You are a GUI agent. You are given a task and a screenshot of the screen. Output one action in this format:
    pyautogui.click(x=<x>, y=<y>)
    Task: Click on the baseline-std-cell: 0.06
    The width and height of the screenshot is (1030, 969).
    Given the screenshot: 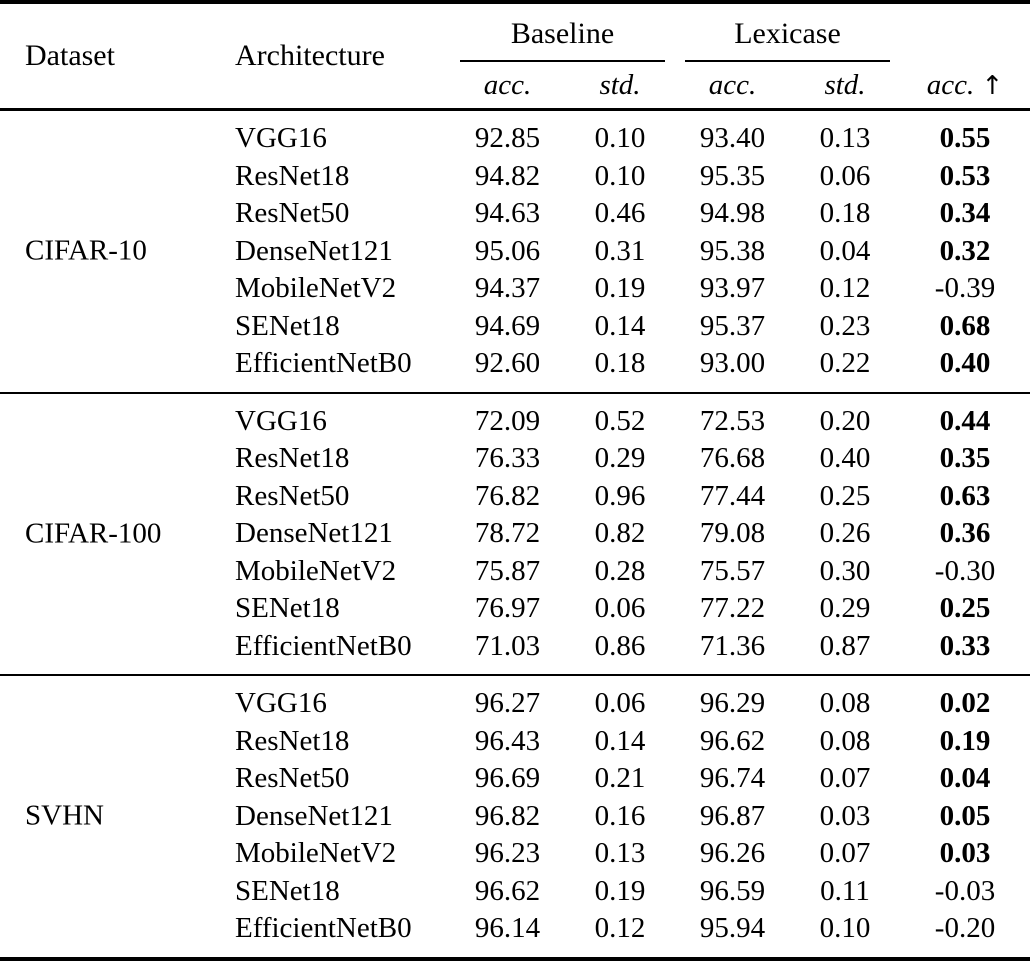 What is the action you would take?
    pyautogui.click(x=620, y=703)
    